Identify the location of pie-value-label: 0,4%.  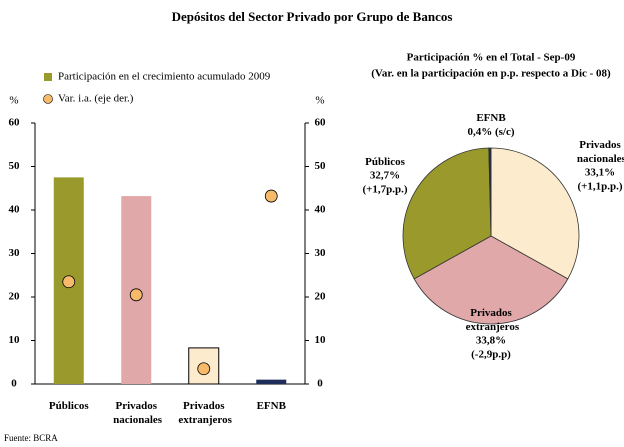
(479, 132).